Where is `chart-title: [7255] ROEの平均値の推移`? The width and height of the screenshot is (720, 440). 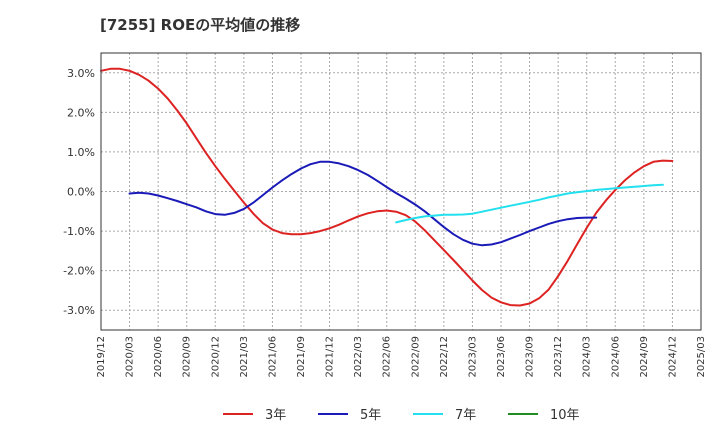
chart-title: [7255] ROEの平均値の推移 is located at coordinates (200, 25).